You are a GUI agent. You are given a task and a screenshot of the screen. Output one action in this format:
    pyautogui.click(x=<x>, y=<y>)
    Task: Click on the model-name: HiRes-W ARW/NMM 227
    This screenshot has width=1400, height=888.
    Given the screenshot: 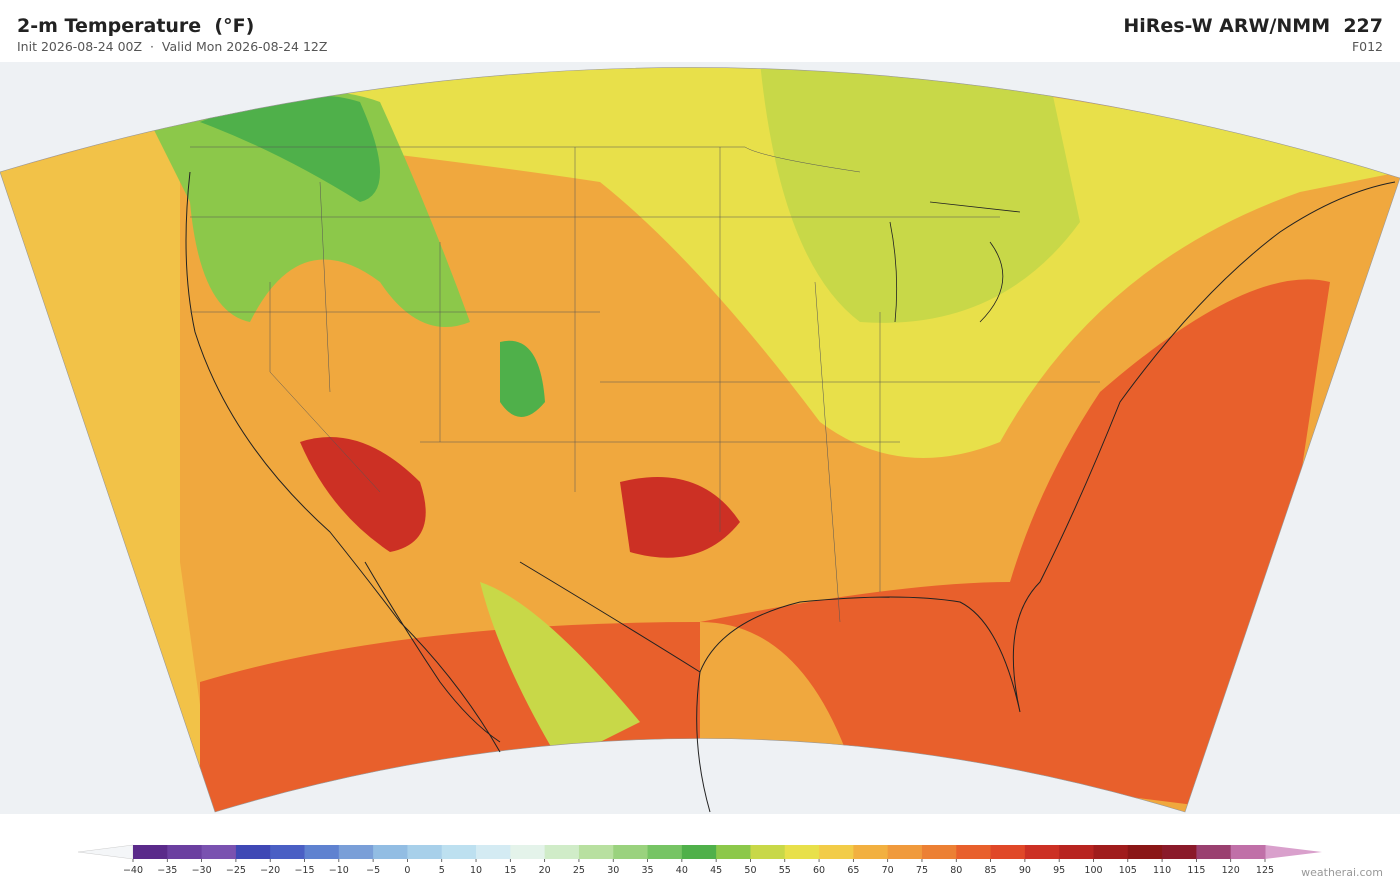 What is the action you would take?
    pyautogui.click(x=1253, y=26)
    